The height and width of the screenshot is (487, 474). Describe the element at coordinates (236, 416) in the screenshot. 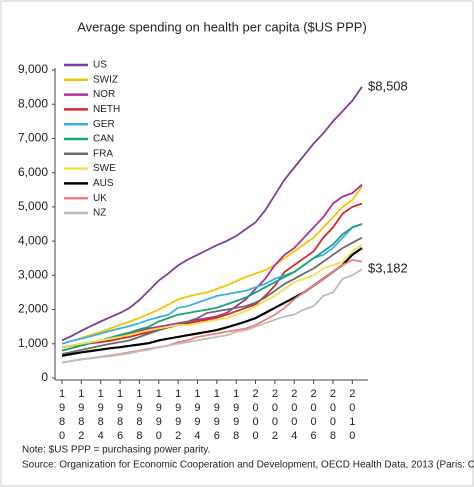

I see `x-tick-label: 1998` at that location.